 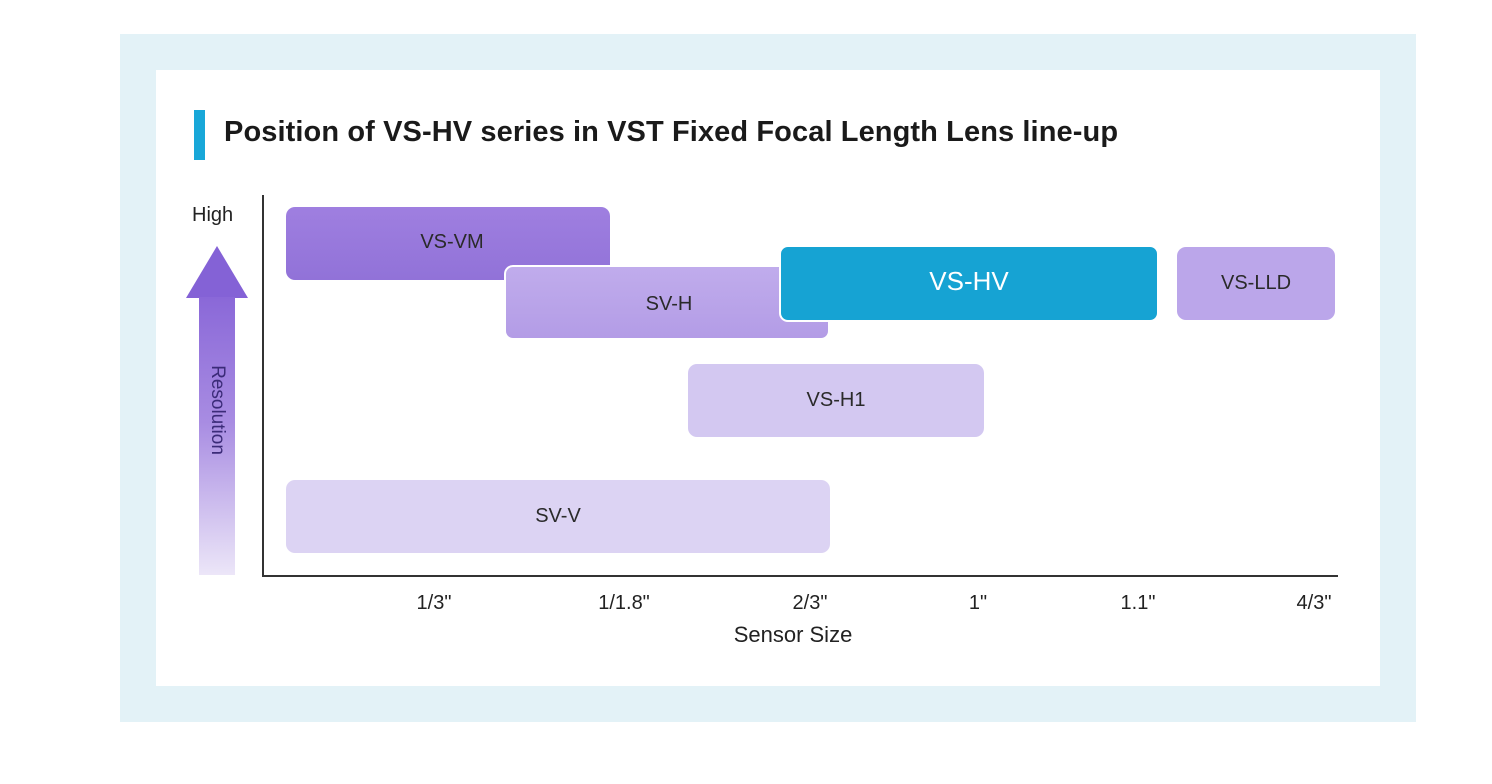 What do you see at coordinates (199, 135) in the screenshot?
I see `title-accent-bar` at bounding box center [199, 135].